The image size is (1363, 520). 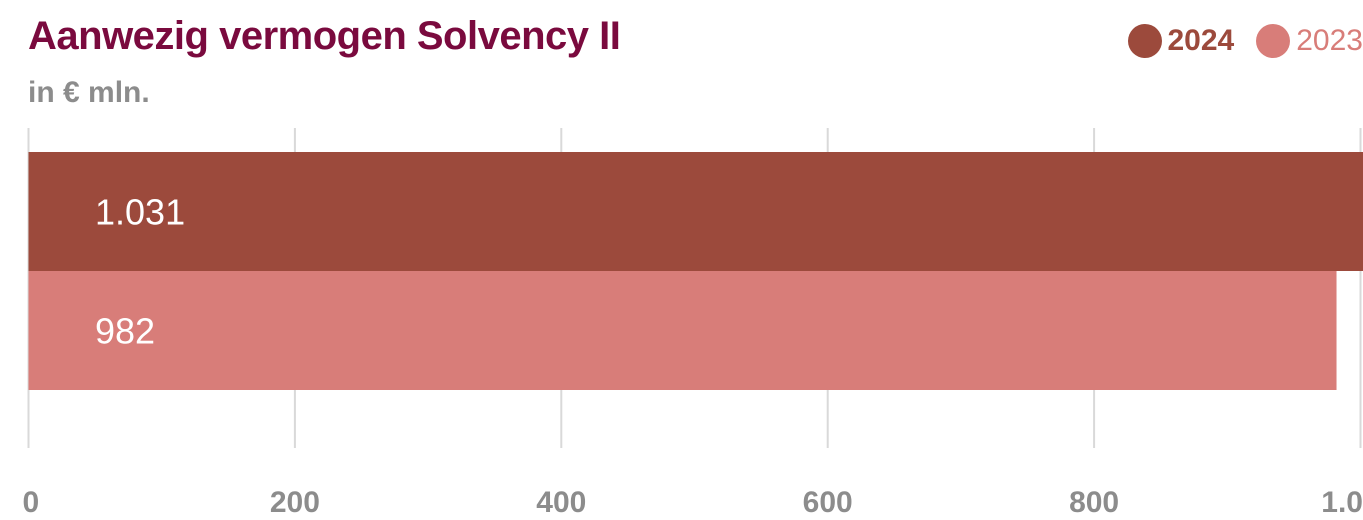 I want to click on legend-label-2024: 2024, so click(x=1201, y=40).